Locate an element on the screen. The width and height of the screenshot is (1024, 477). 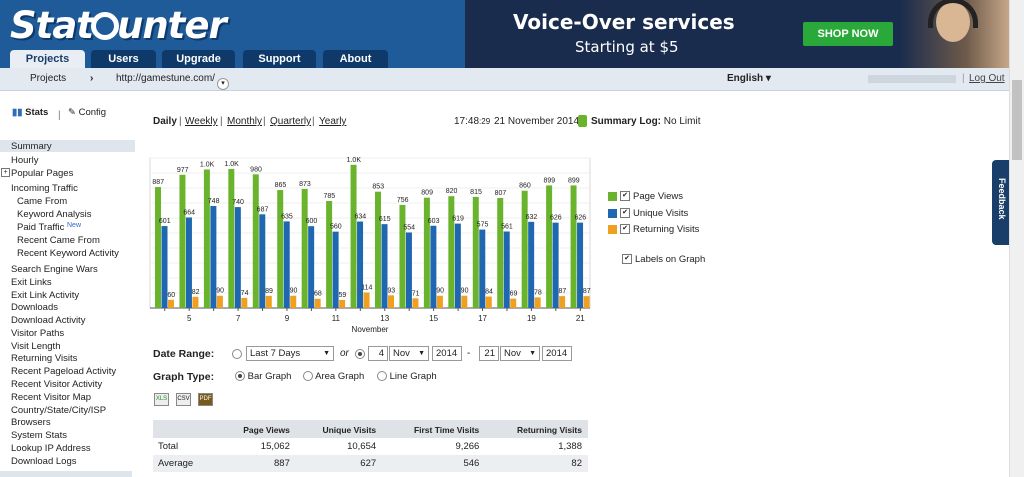
from-year-select: 2014 is located at coordinates (447, 353).